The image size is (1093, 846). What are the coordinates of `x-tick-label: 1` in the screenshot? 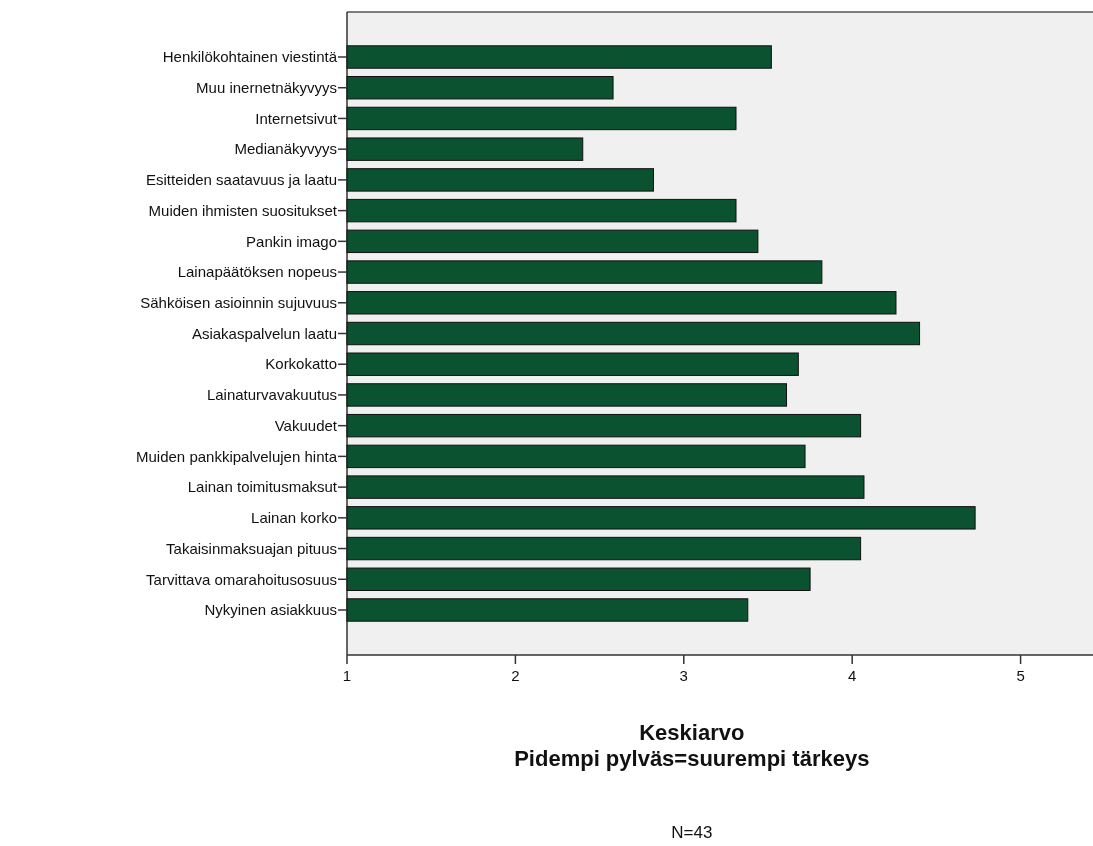 It's located at (347, 675).